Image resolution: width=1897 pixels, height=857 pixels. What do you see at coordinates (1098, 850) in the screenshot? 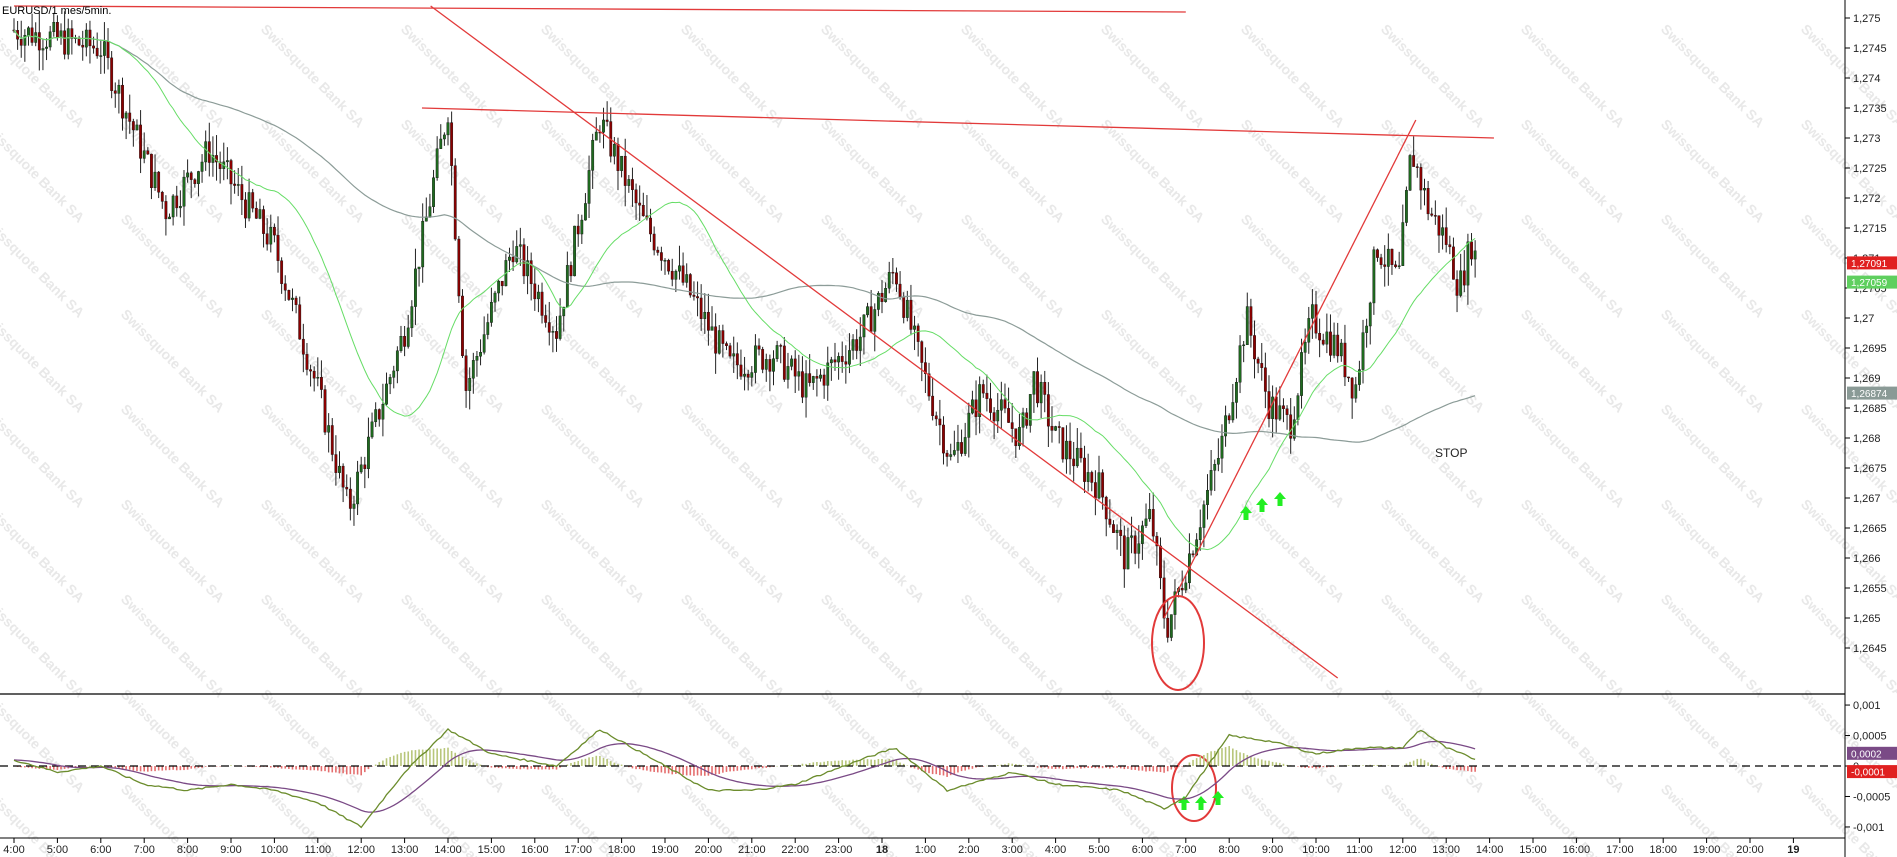
I see `time-tick-label: 5:00` at bounding box center [1098, 850].